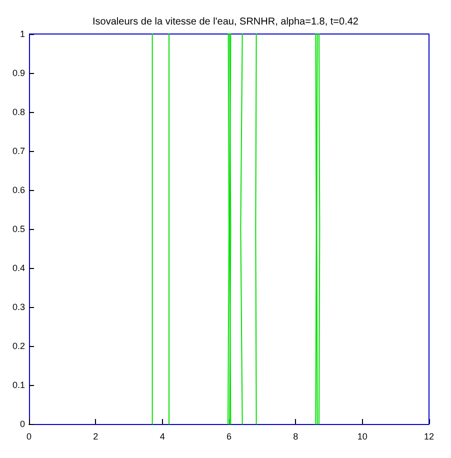 The width and height of the screenshot is (451, 458). Describe the element at coordinates (22, 424) in the screenshot. I see `y-tick-label: 0` at that location.